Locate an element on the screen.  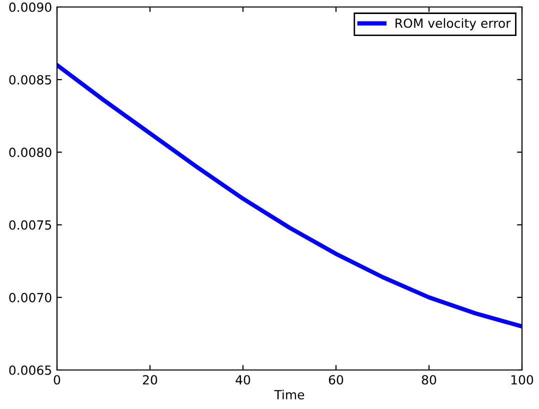
y-tick-label: 0.0070 is located at coordinates (30, 297).